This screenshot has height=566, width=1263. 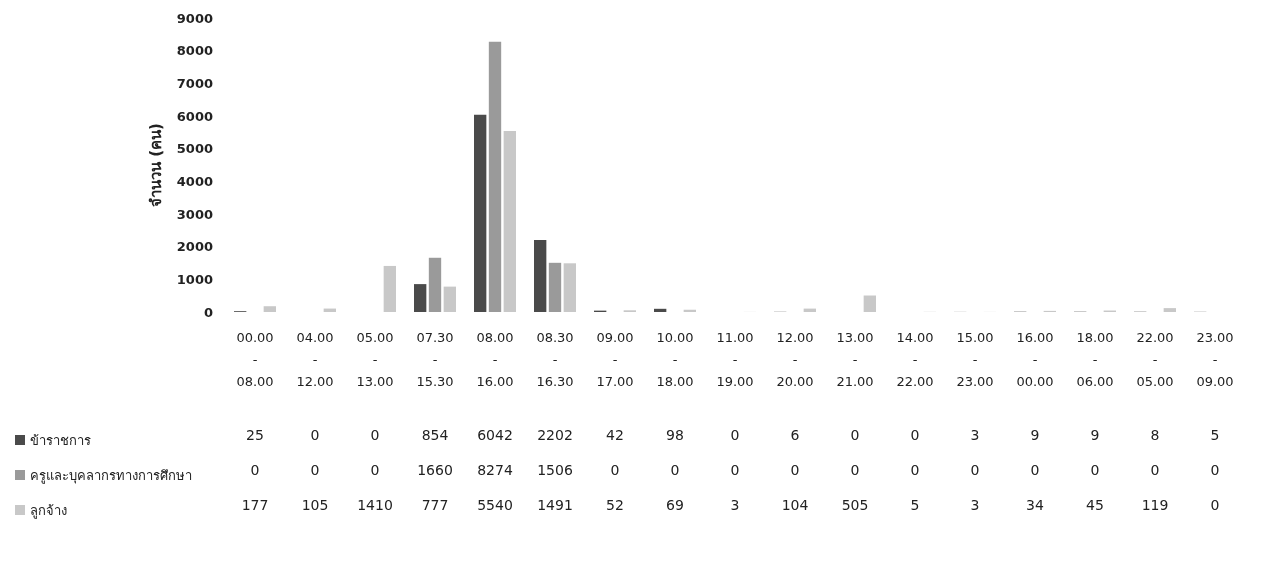 I want to click on data-label: 1410, so click(x=375, y=505).